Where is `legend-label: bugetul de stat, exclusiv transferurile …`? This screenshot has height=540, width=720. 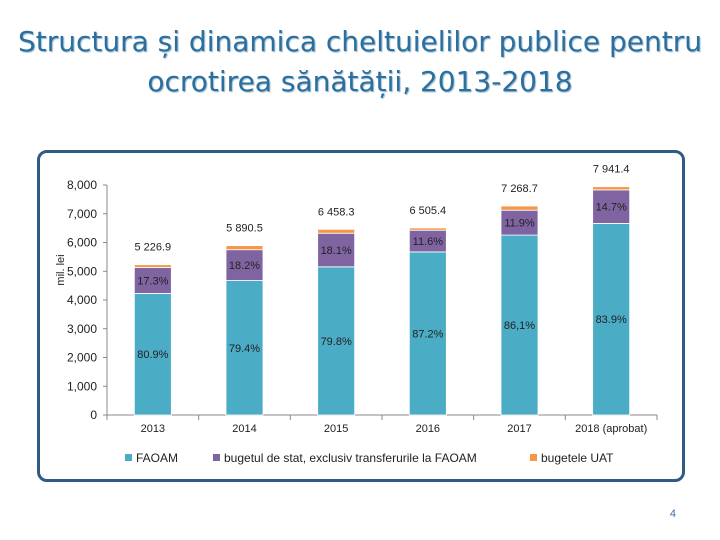 legend-label: bugetul de stat, exclusiv transferurile … is located at coordinates (350, 458).